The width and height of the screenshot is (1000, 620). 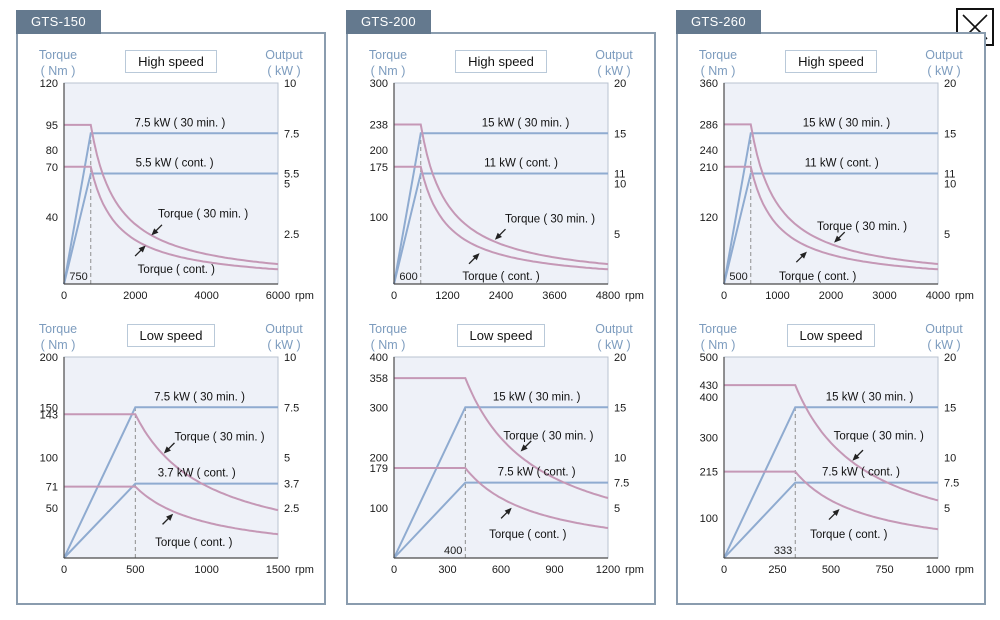 I want to click on svg-text: 1500, so click(x=278, y=570).